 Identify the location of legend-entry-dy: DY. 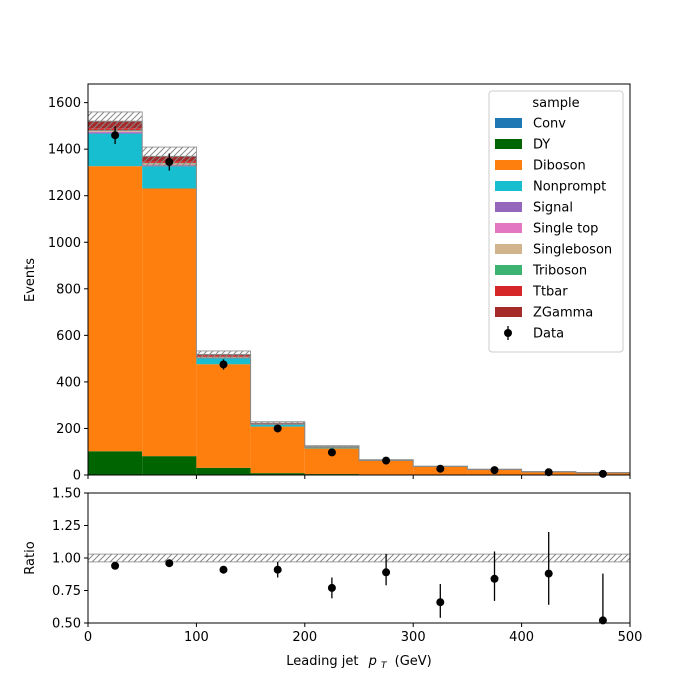
(541, 145).